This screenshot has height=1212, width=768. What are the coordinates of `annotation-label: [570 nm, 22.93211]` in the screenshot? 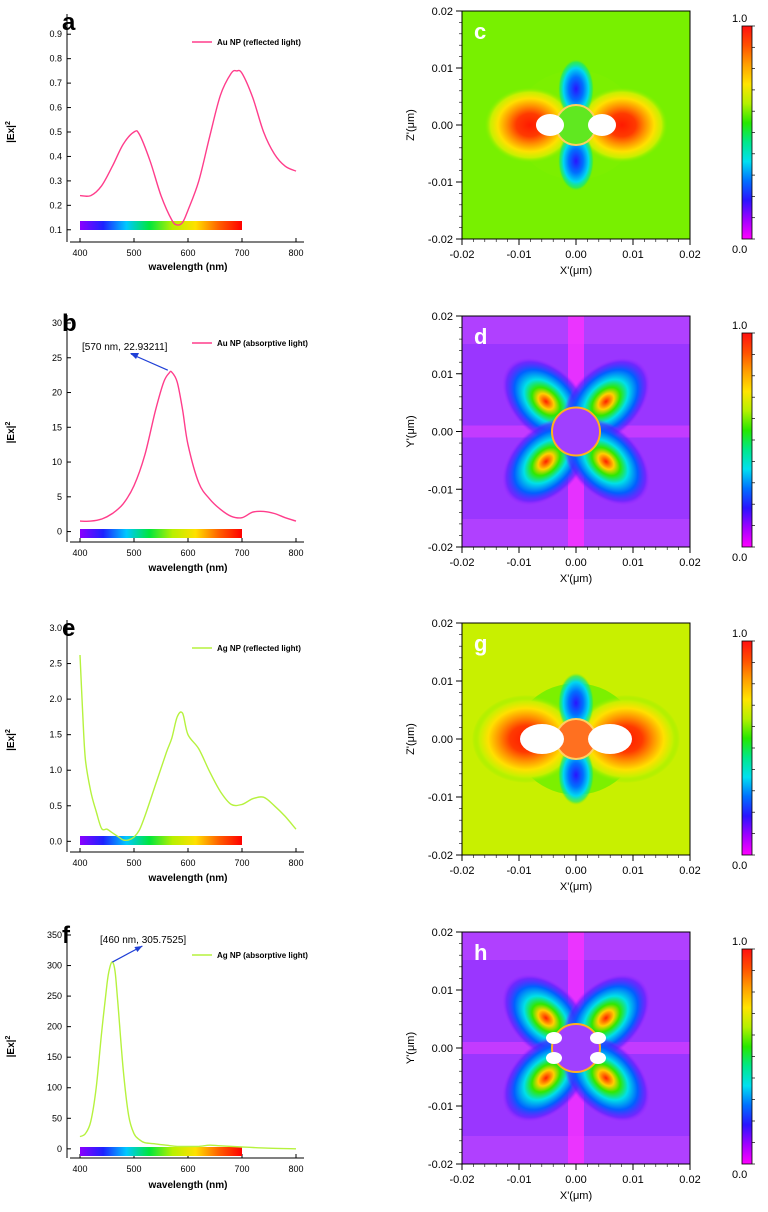 It's located at (125, 347).